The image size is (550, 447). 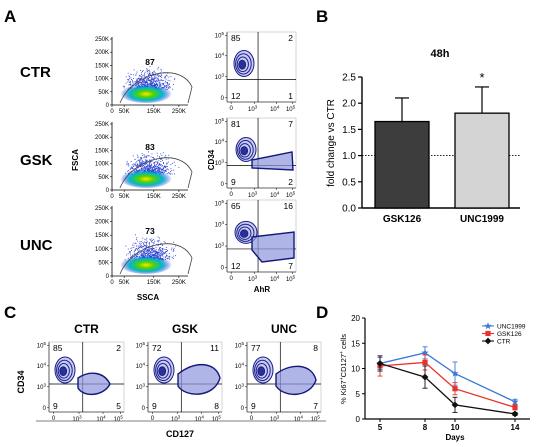 I want to click on scatter-plot-1: 250K 200K 150K 100K 50K 00 50K 150K 250K 87, so click(x=144, y=76).